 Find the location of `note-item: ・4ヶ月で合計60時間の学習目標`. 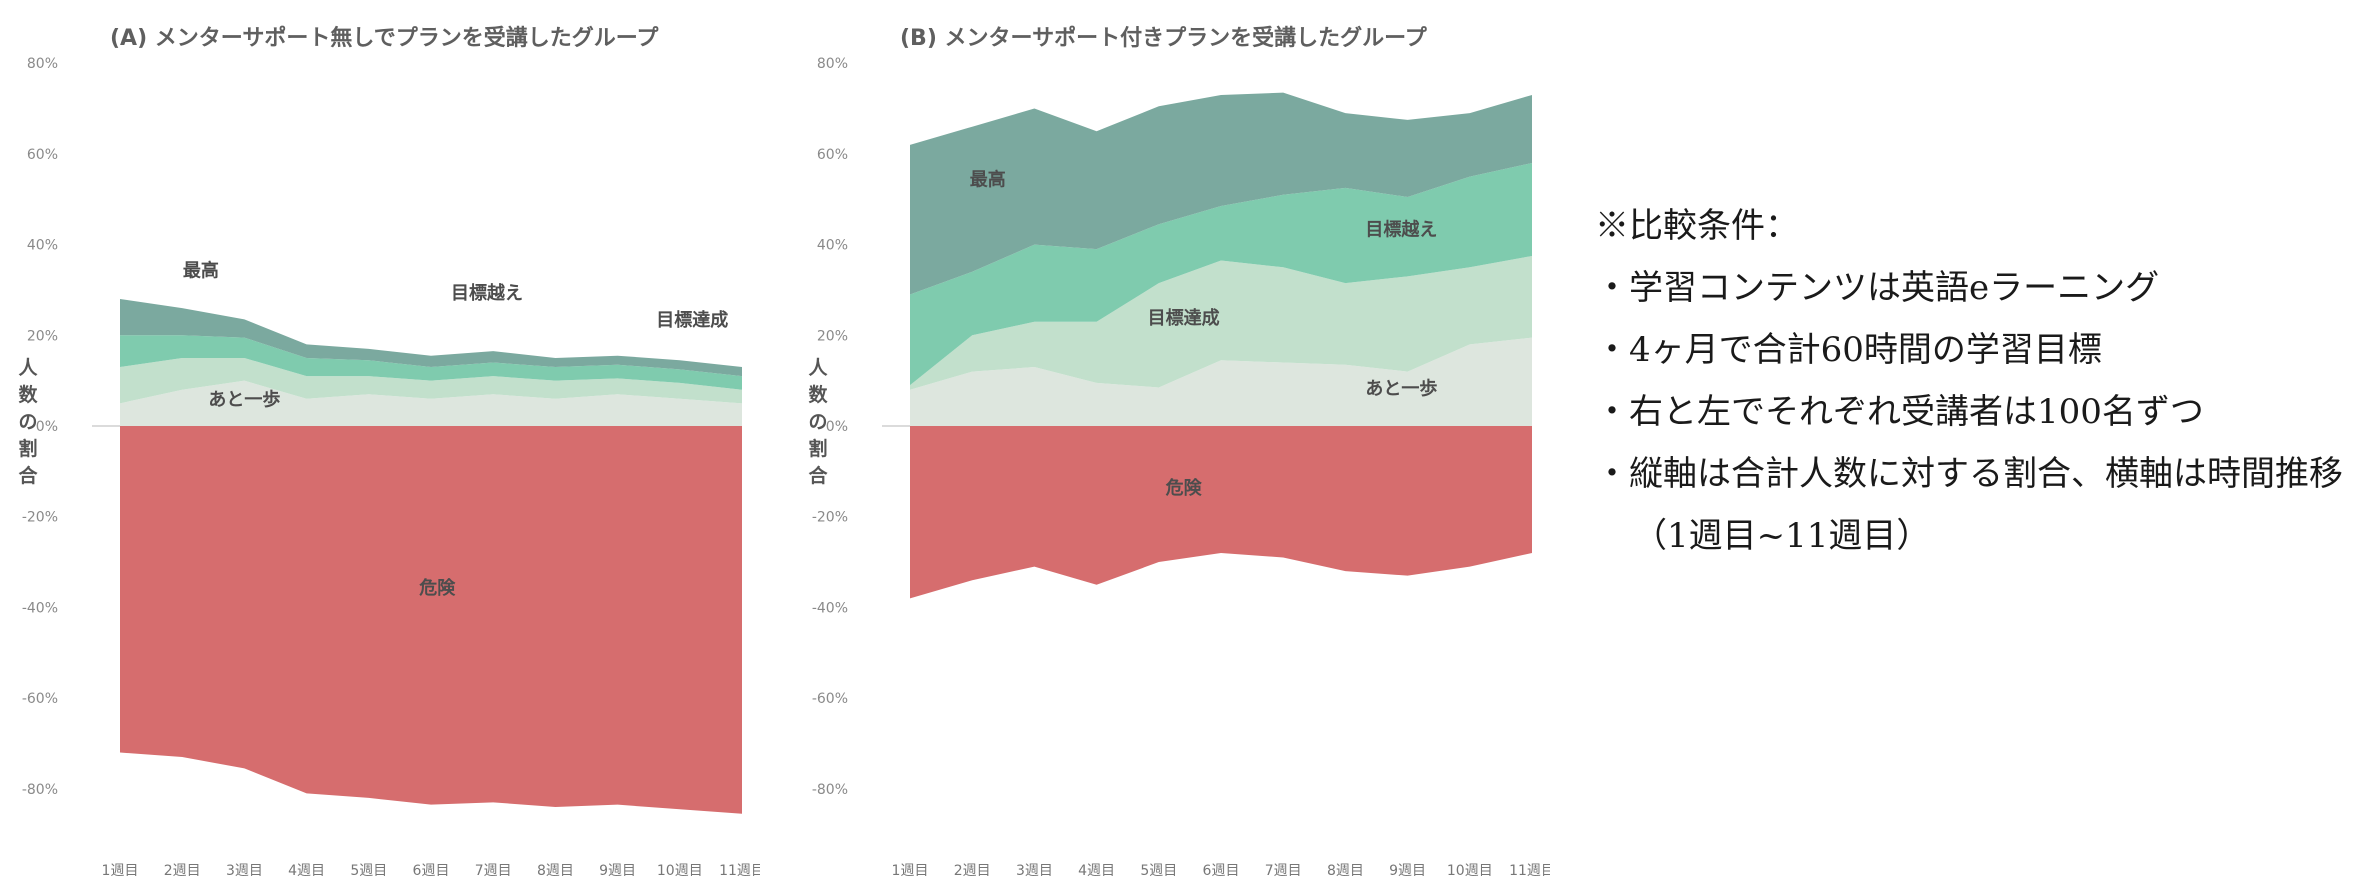

note-item: ・4ヶ月で合計60時間の学習目標 is located at coordinates (1848, 350).